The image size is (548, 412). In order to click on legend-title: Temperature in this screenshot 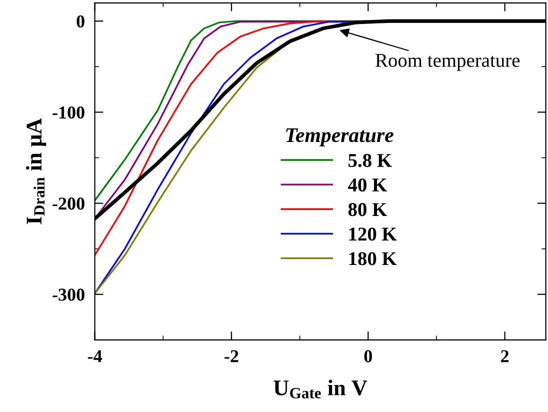, I will do `click(340, 137)`.